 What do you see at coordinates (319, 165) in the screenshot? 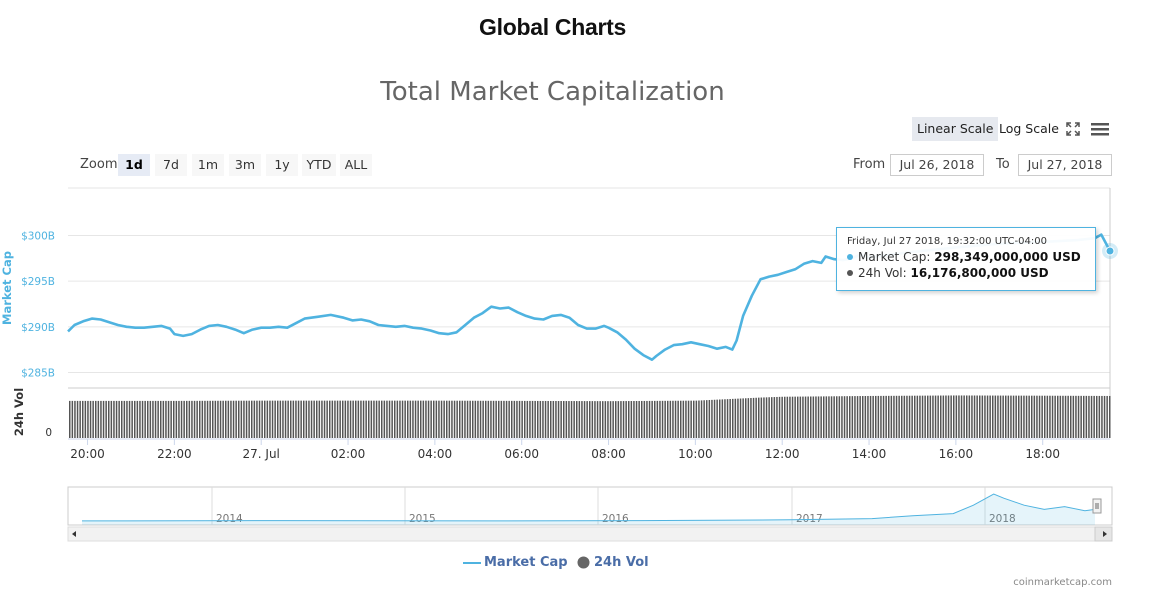
I see `zoom-ytd-button: YTD` at bounding box center [319, 165].